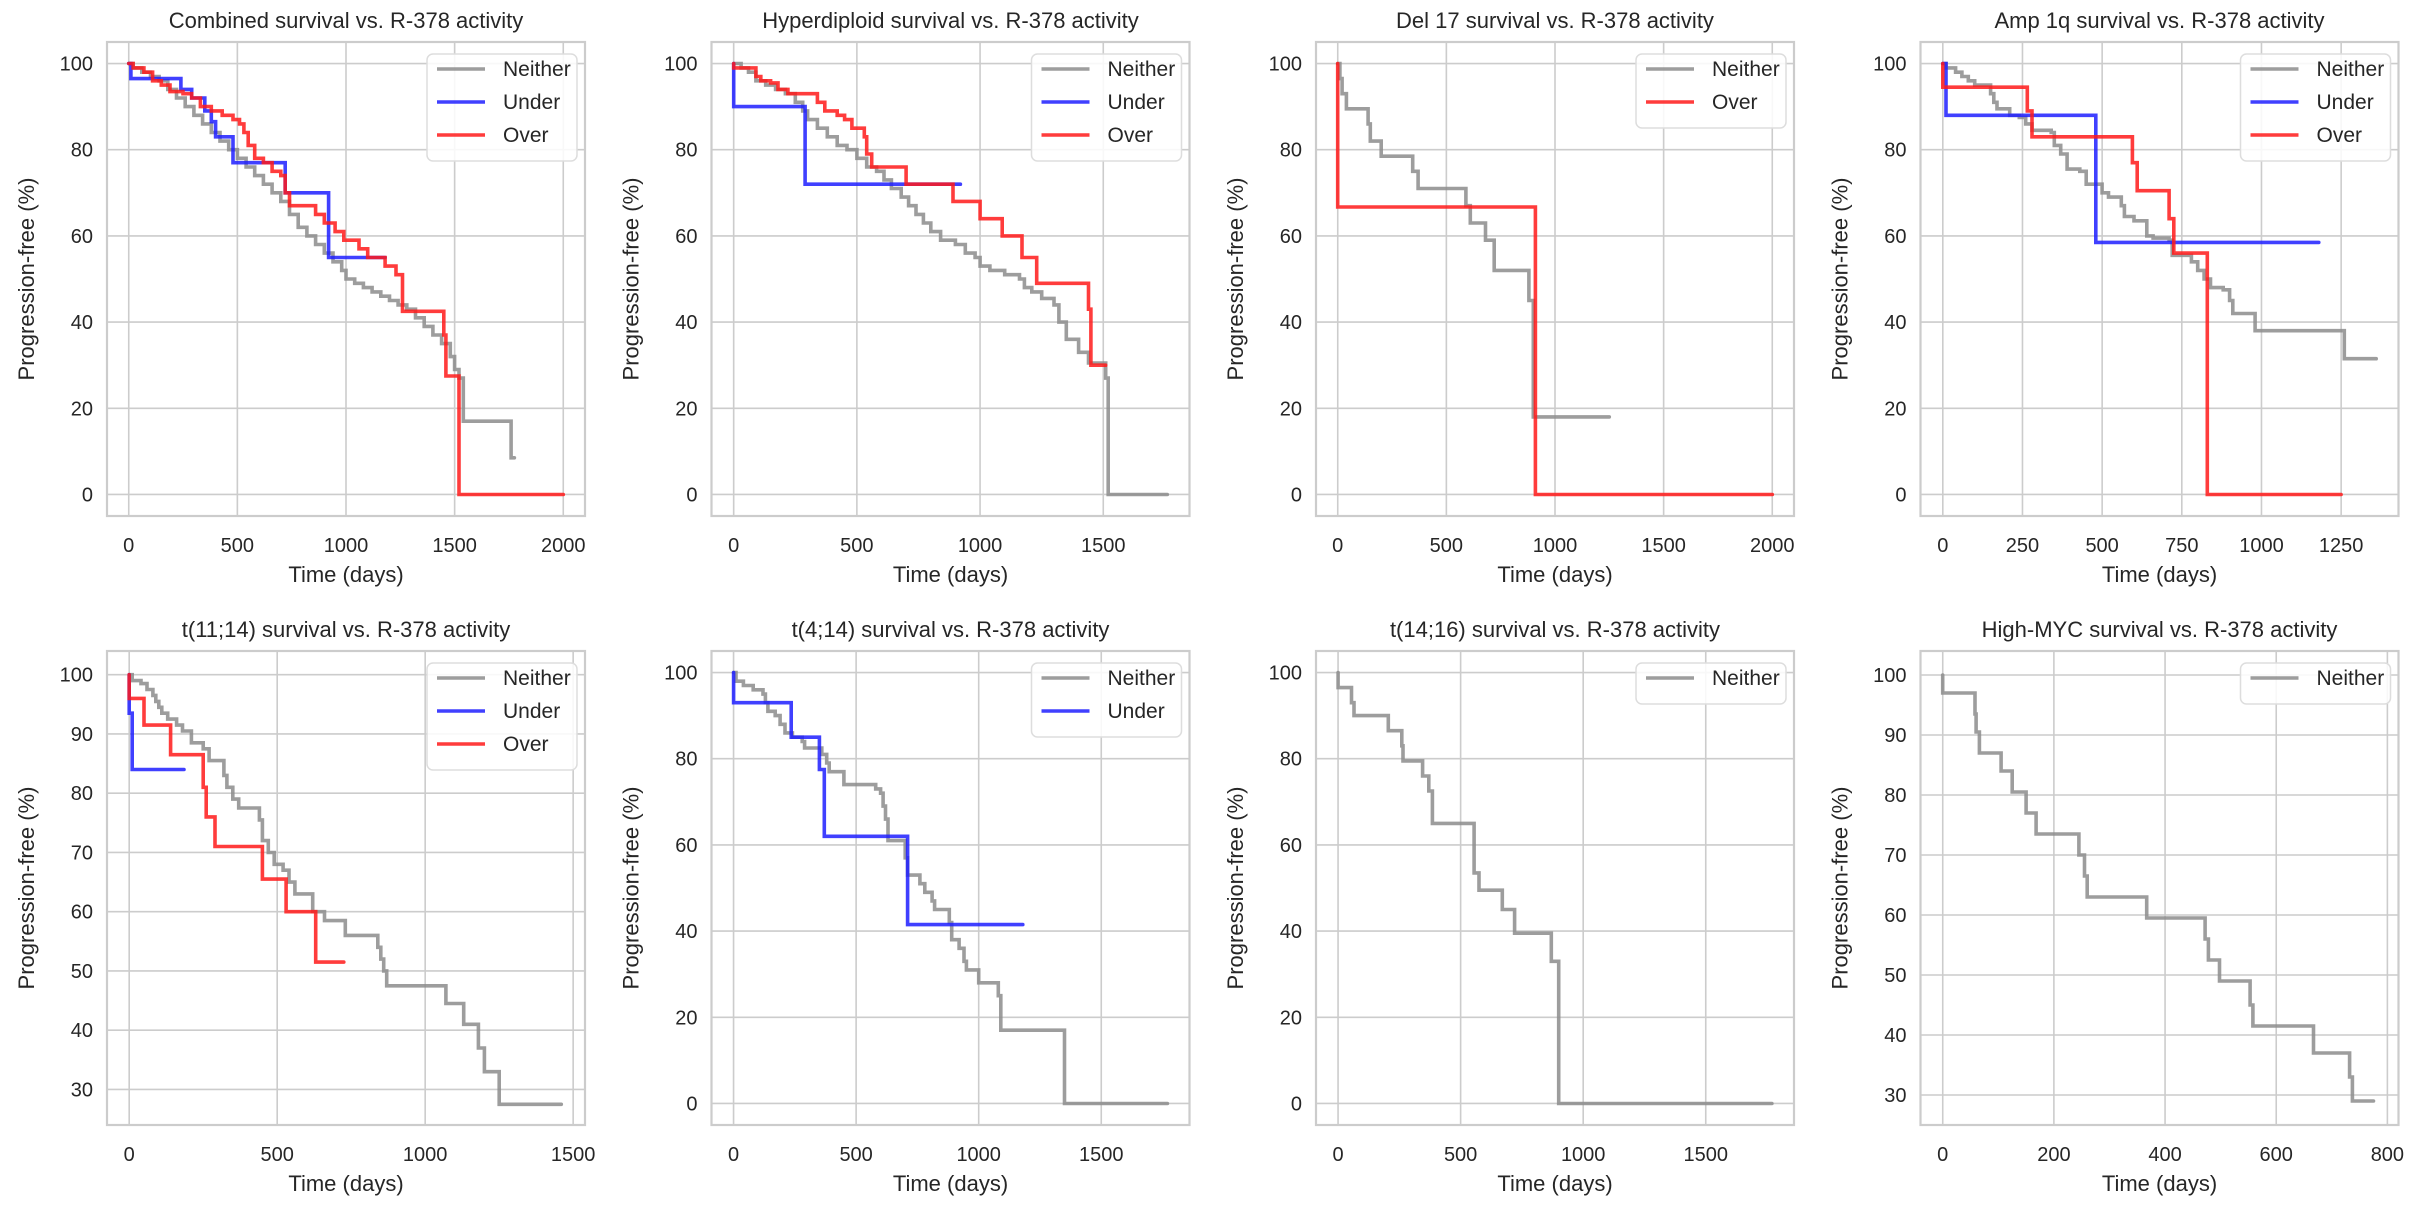 The height and width of the screenshot is (1218, 2418). What do you see at coordinates (2276, 1155) in the screenshot?
I see `x-tick-label: 600` at bounding box center [2276, 1155].